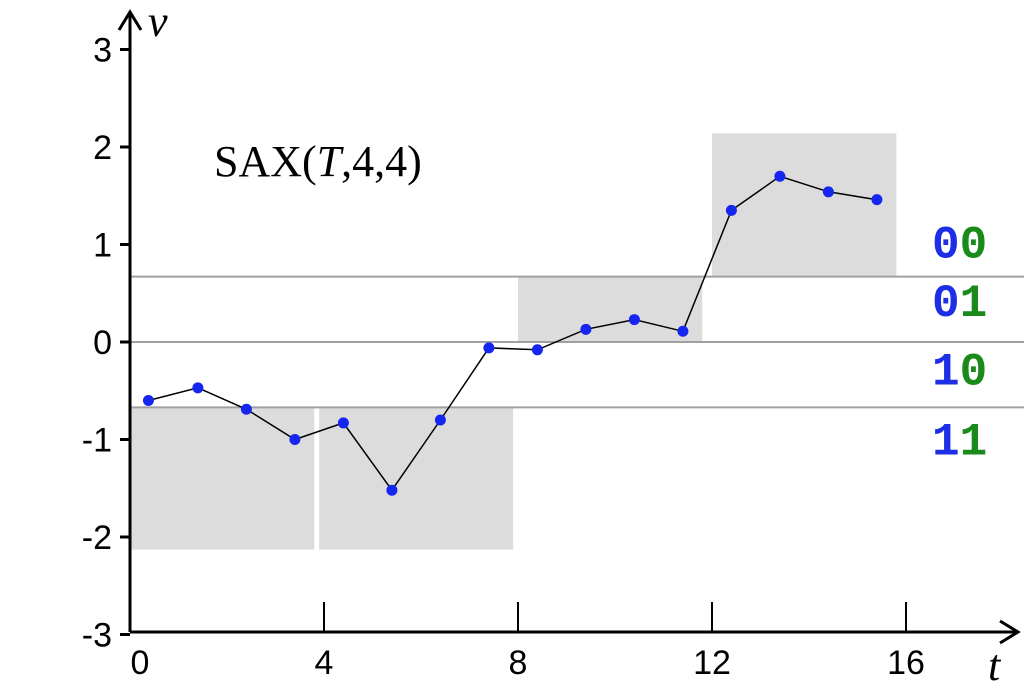 The height and width of the screenshot is (696, 1024). Describe the element at coordinates (130, 20) in the screenshot. I see `y-axis-arrow` at that location.